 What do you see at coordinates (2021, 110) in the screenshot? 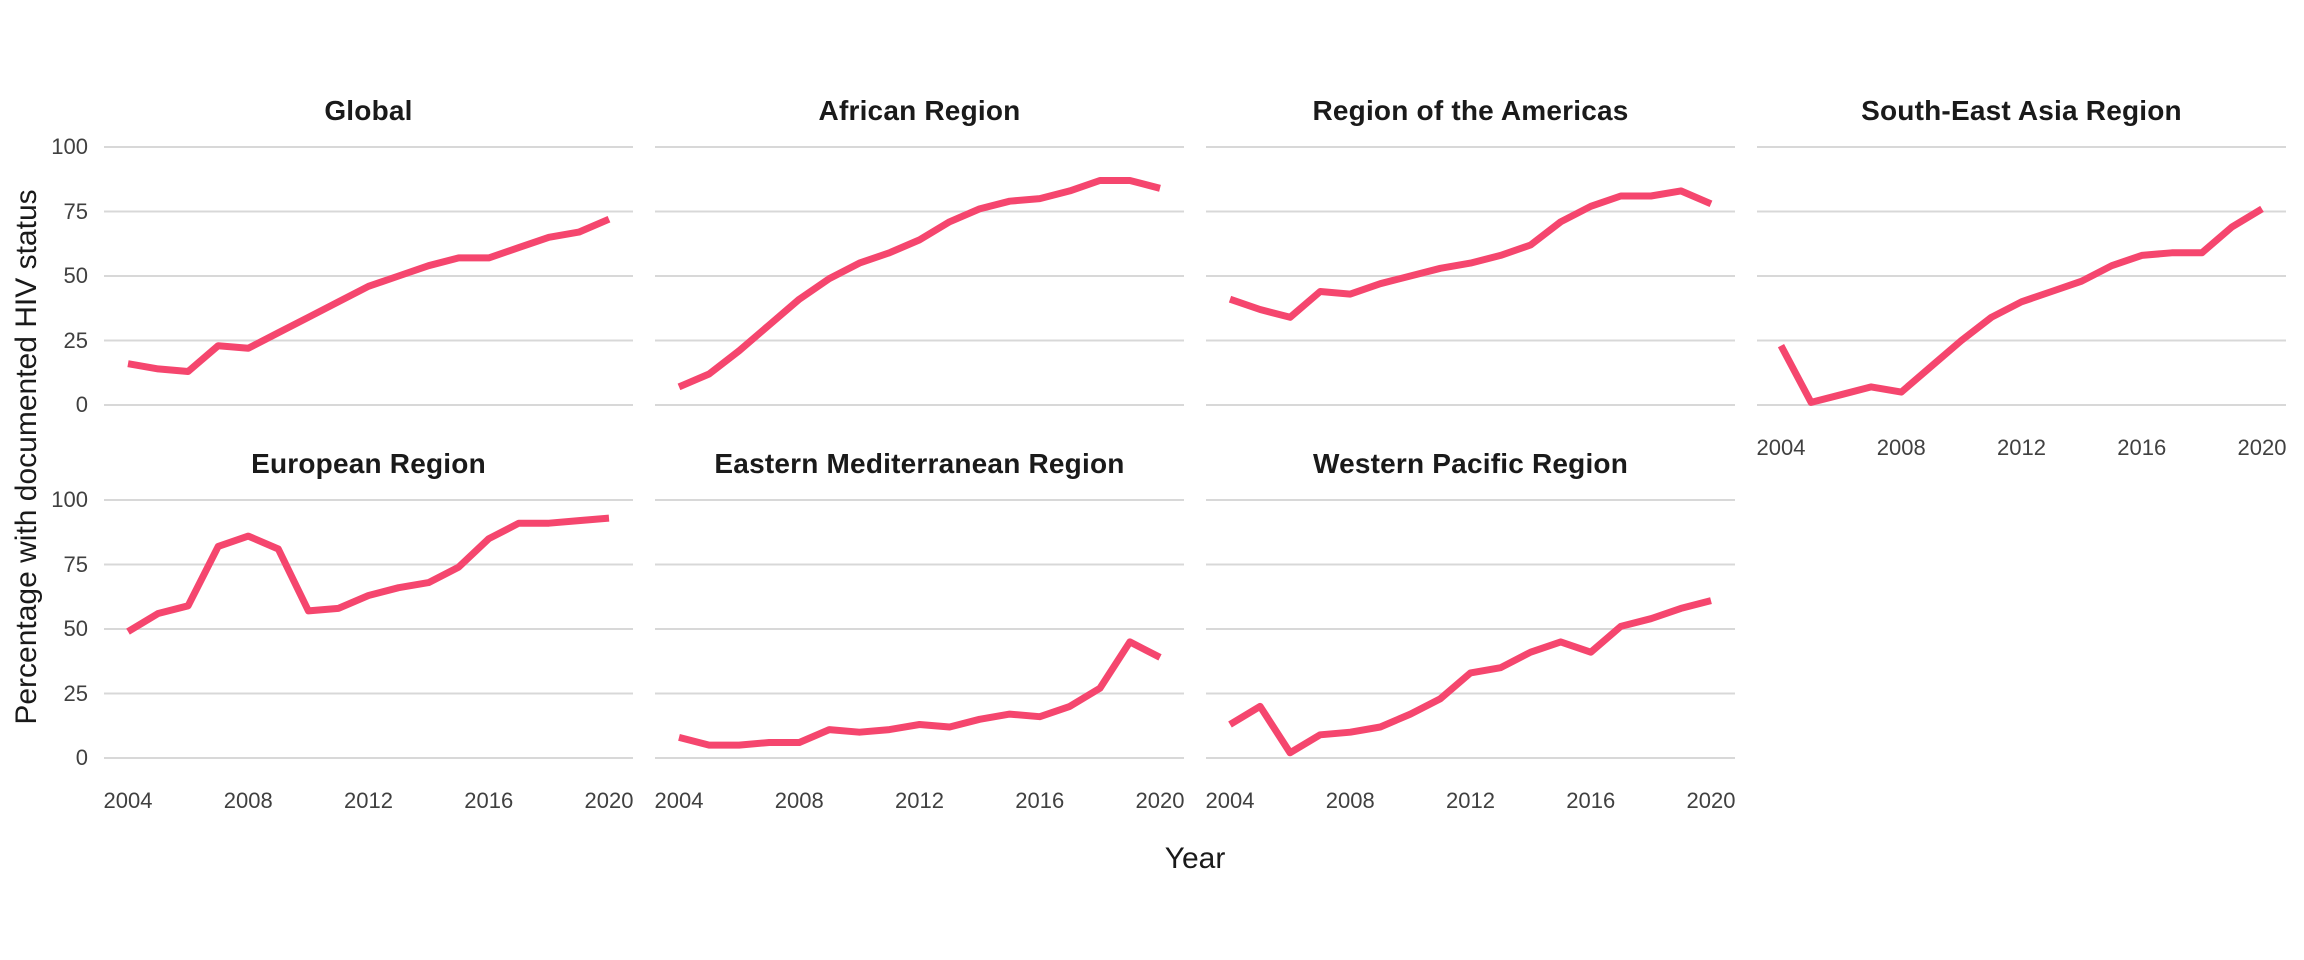
I see `facet-title: South-East Asia Region` at bounding box center [2021, 110].